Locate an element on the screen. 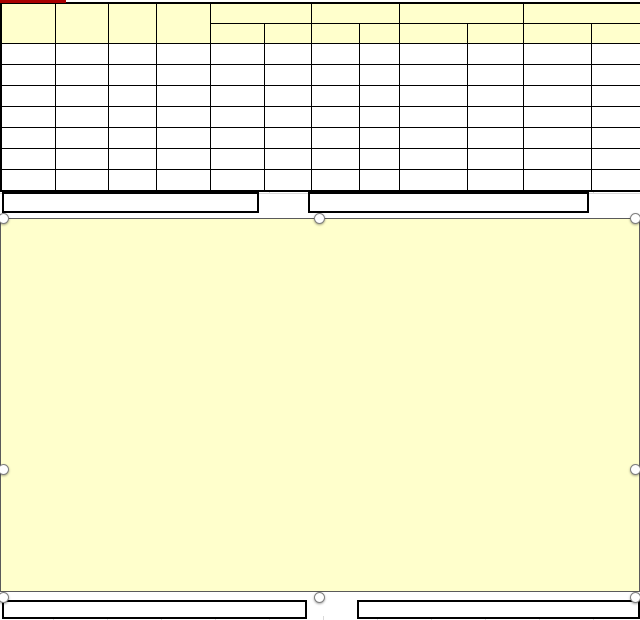 The height and width of the screenshot is (620, 640). col-header-close-price is located at coordinates (237, 33).